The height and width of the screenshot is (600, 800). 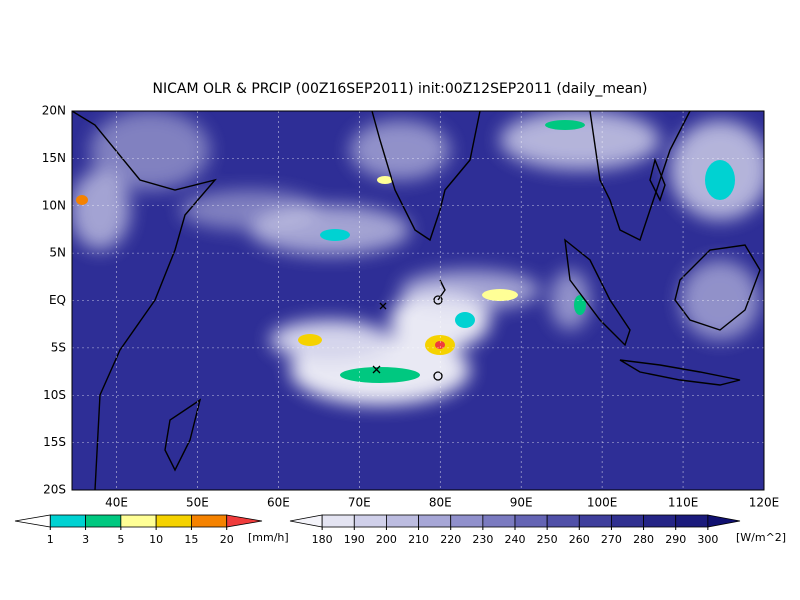 I want to click on colorbar-label: 270, so click(x=611, y=539).